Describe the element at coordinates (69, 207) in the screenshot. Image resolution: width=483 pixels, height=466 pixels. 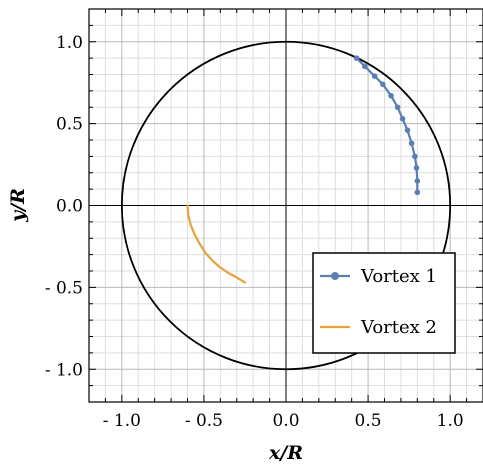
I see `y-tick-label: 0.0` at that location.